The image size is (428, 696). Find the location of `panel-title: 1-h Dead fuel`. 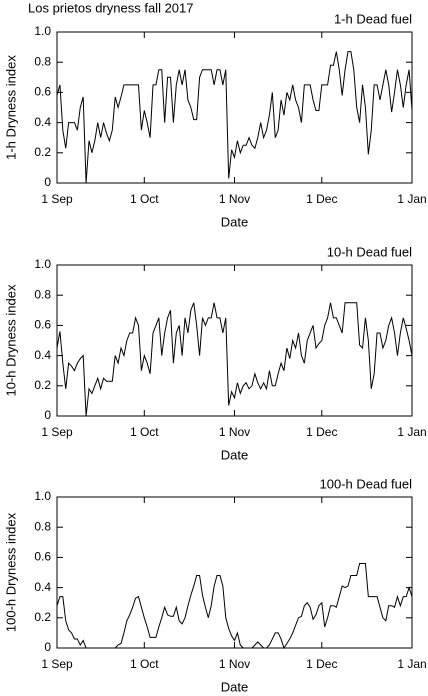

panel-title: 1-h Dead fuel is located at coordinates (373, 18).